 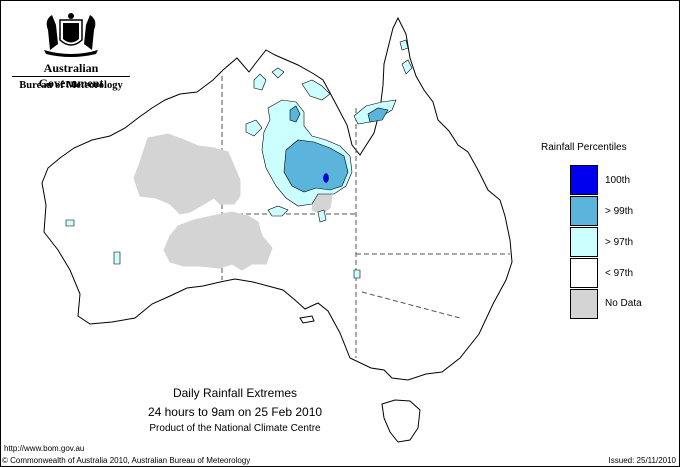 I want to click on tasmania-outline, so click(x=401, y=421).